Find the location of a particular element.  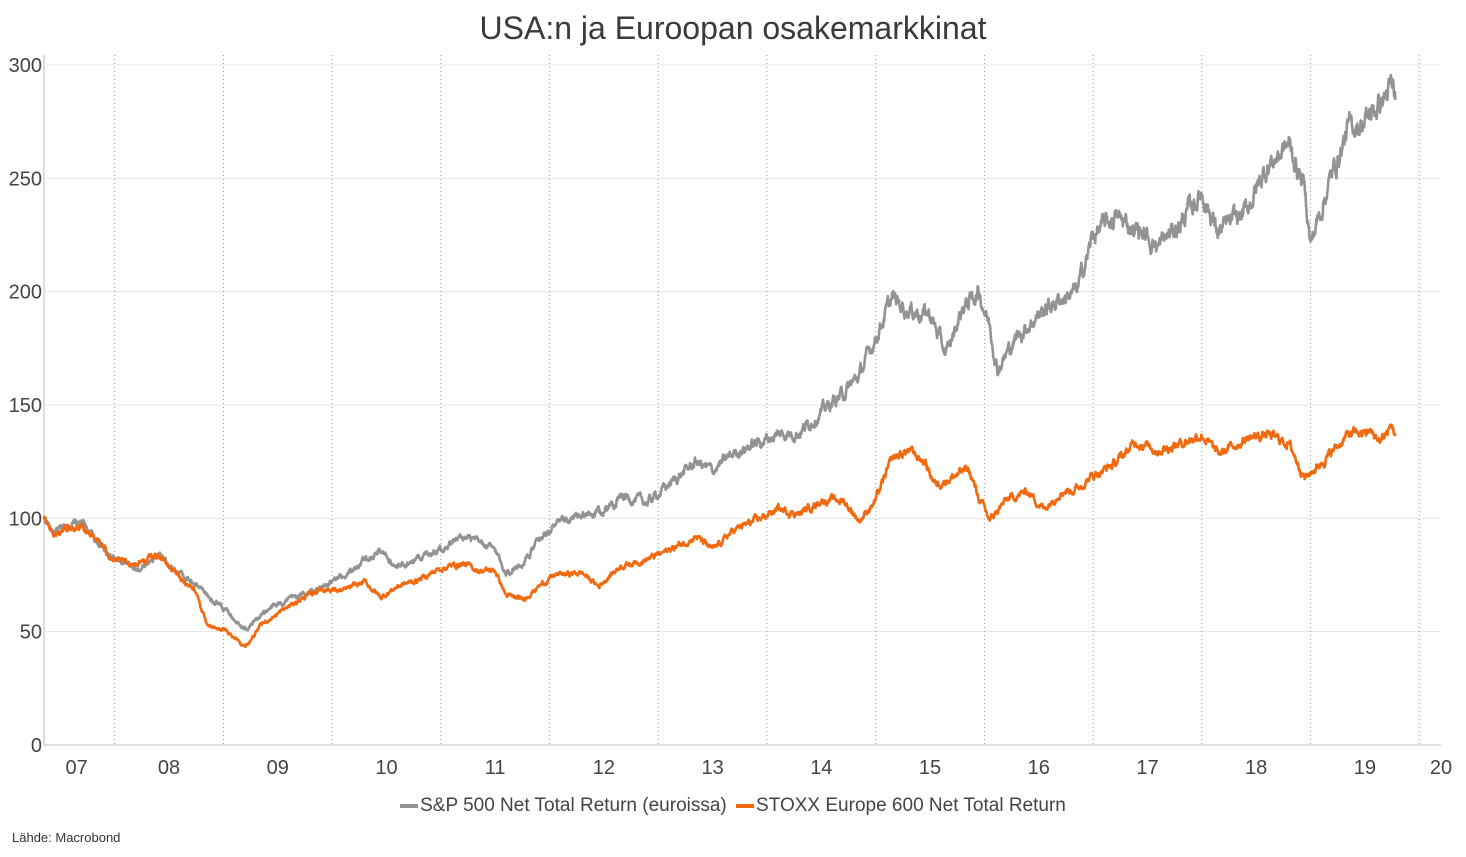

legend-item-stoxx600: STOXX Europe 600 Net Total Return is located at coordinates (901, 806).